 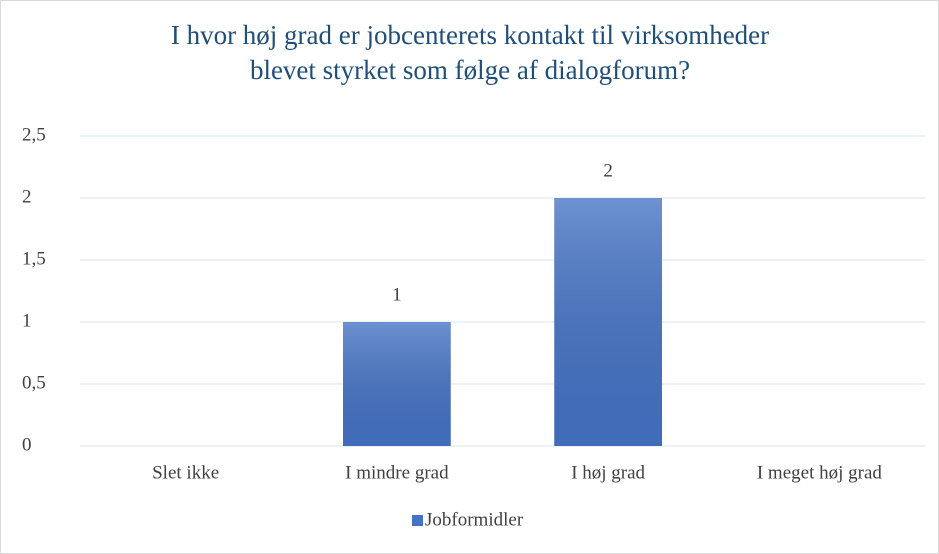 I want to click on y-tick-label: 0,5, so click(x=34, y=382).